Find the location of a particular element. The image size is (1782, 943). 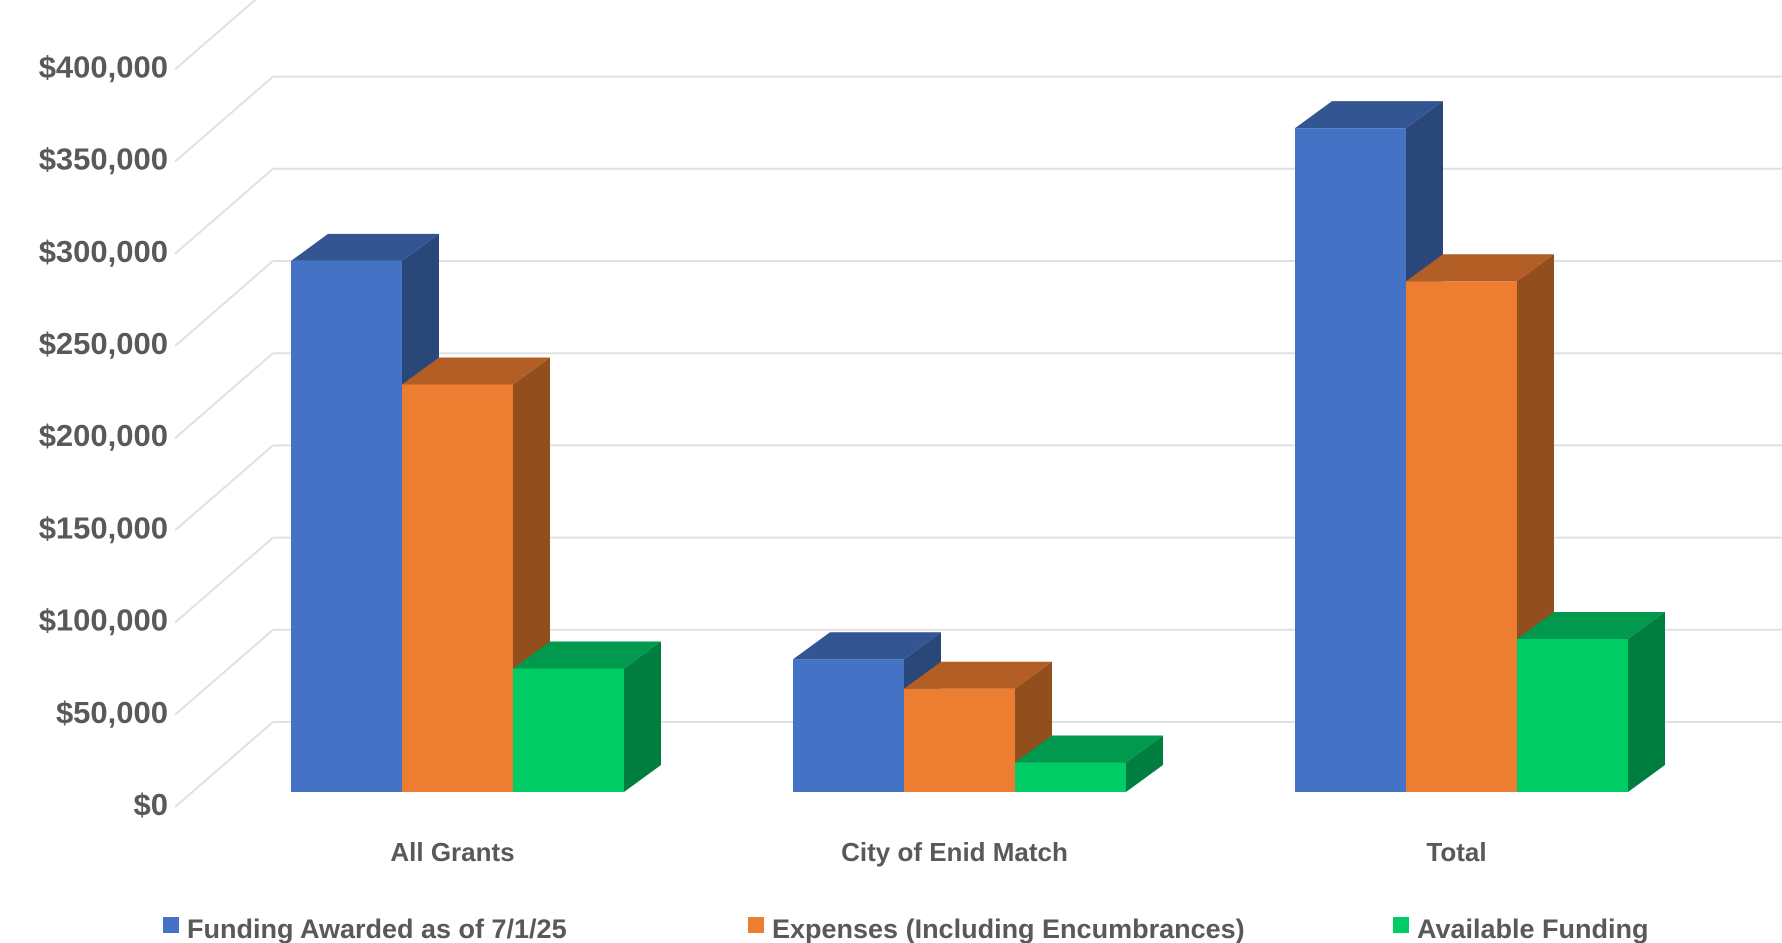

legend-item: Funding Awarded as of 7/1/25 is located at coordinates (365, 928).